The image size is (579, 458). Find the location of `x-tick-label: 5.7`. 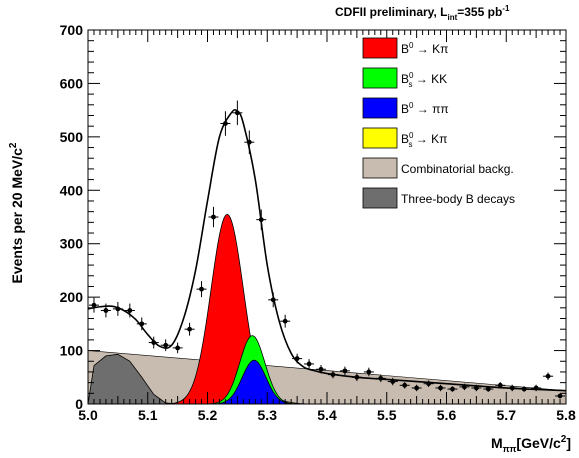

x-tick-label: 5.7 is located at coordinates (507, 415).